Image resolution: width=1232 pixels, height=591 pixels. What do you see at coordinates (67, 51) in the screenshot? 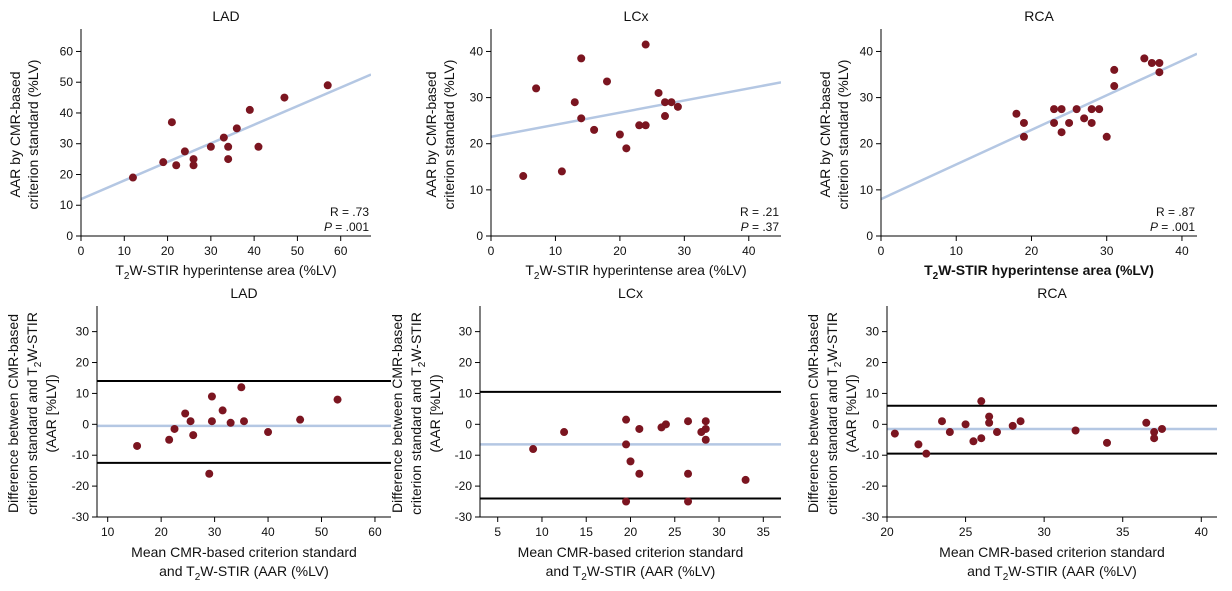
I see `y-tick-label: 60` at bounding box center [67, 51].